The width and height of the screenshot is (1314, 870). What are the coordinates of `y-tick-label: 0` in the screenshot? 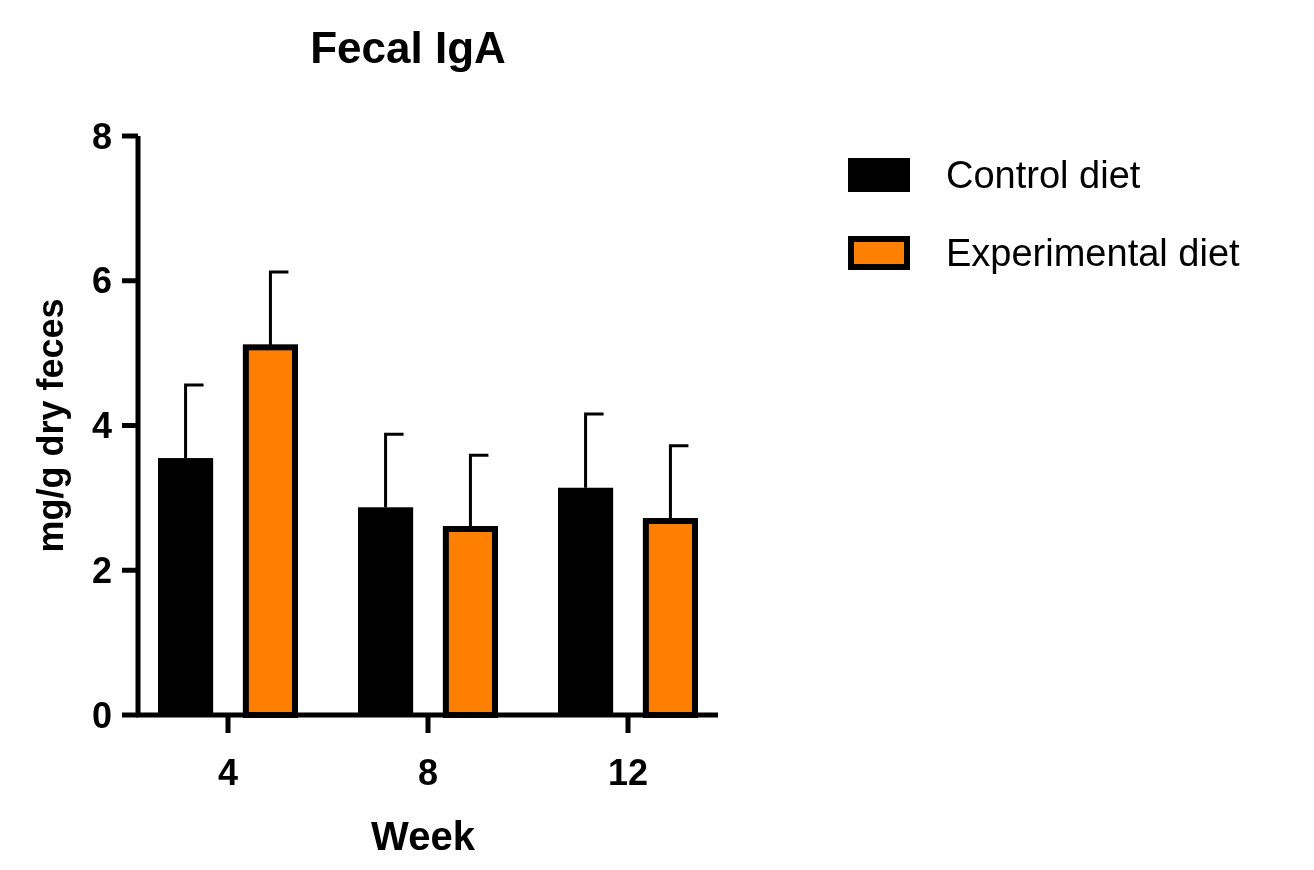 It's located at (101, 715).